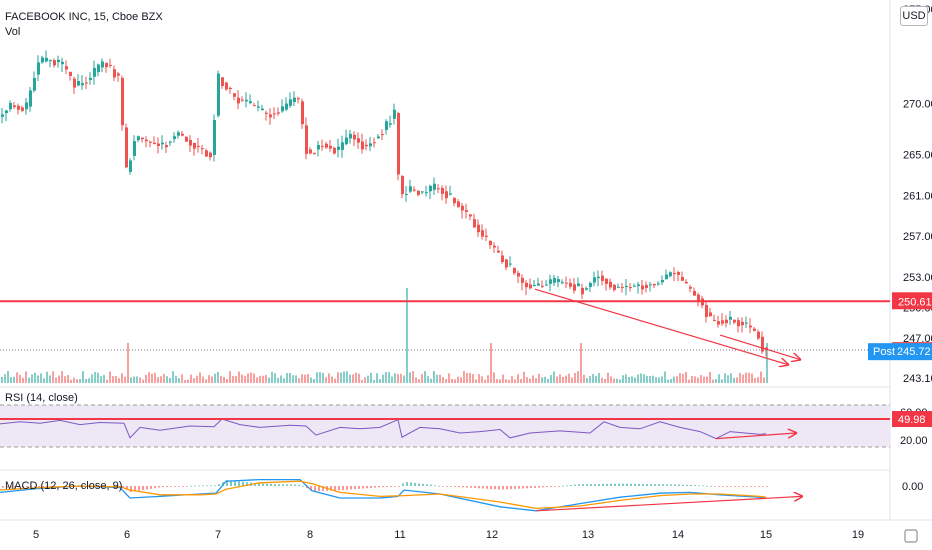 Image resolution: width=932 pixels, height=550 pixels. What do you see at coordinates (900, 352) in the screenshot?
I see `post-badge-bg` at bounding box center [900, 352].